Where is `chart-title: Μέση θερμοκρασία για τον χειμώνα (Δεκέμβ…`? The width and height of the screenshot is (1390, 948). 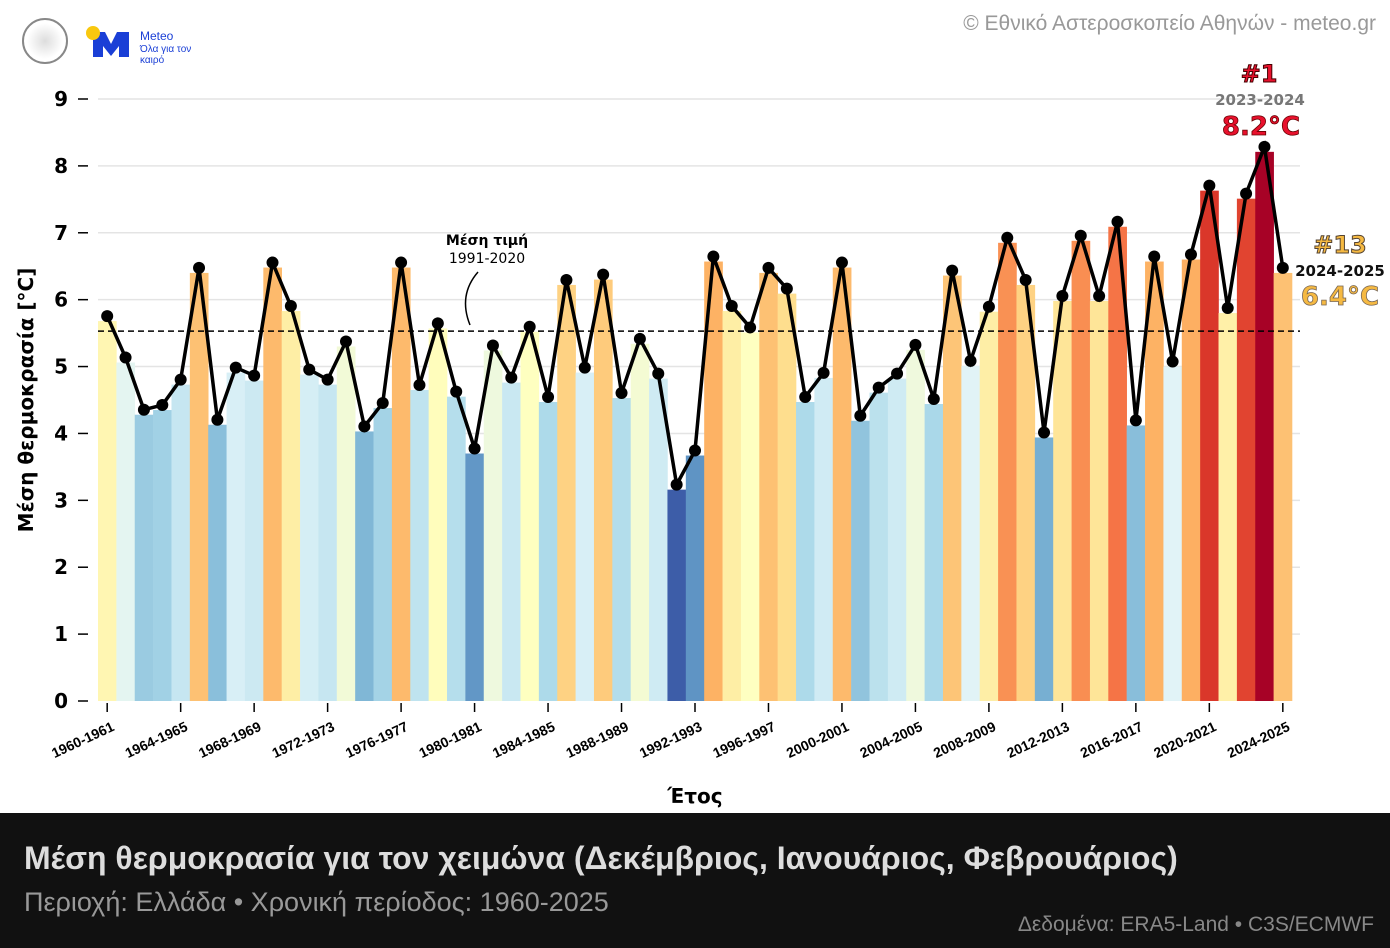
chart-title: Μέση θερμοκρασία για τον χειμώνα (Δεκέμβ… is located at coordinates (601, 858).